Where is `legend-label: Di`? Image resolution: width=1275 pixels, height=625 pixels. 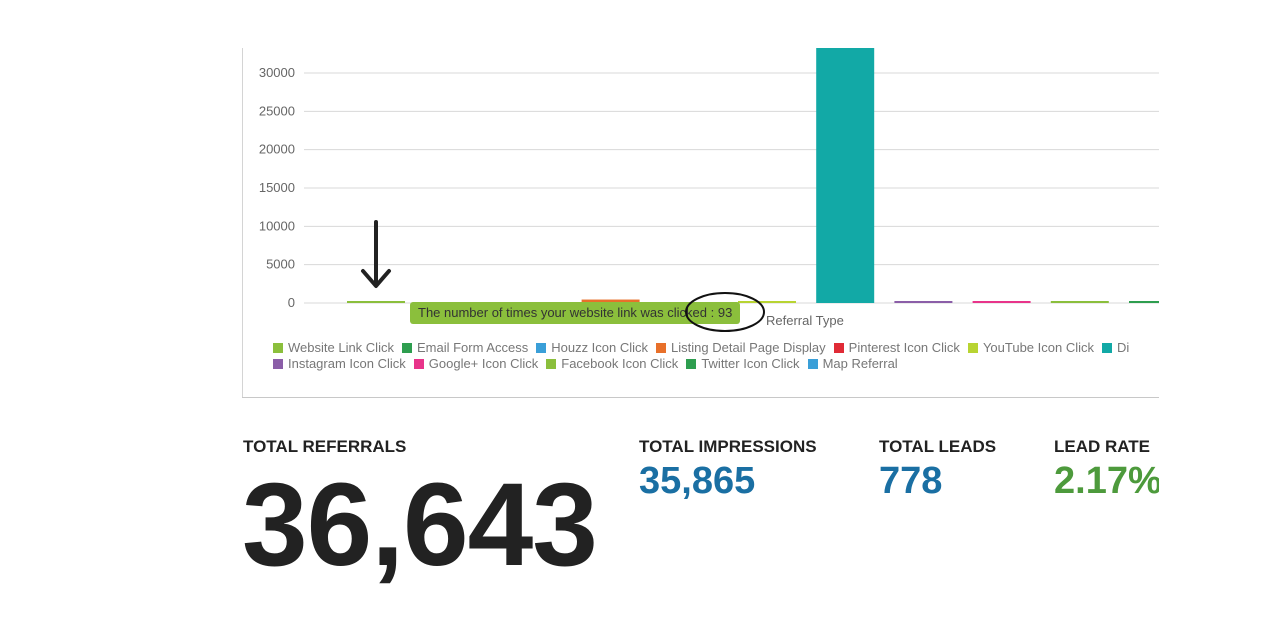
legend-label: Di is located at coordinates (1123, 347).